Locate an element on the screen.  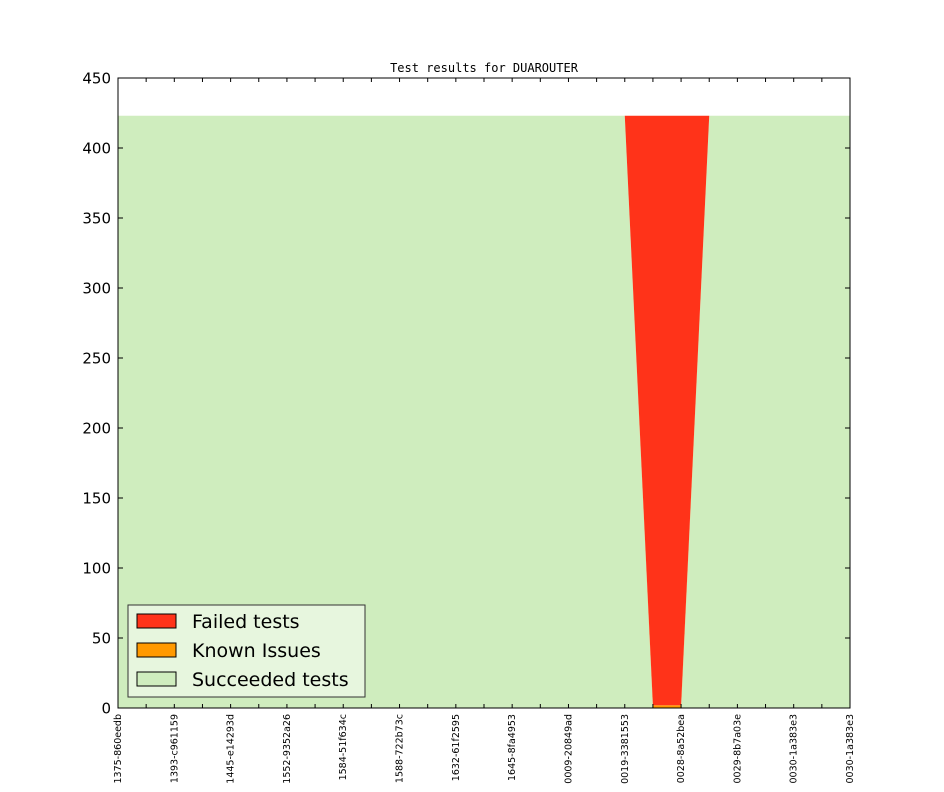
xtick-label: 1445-e14293d is located at coordinates (231, 749).